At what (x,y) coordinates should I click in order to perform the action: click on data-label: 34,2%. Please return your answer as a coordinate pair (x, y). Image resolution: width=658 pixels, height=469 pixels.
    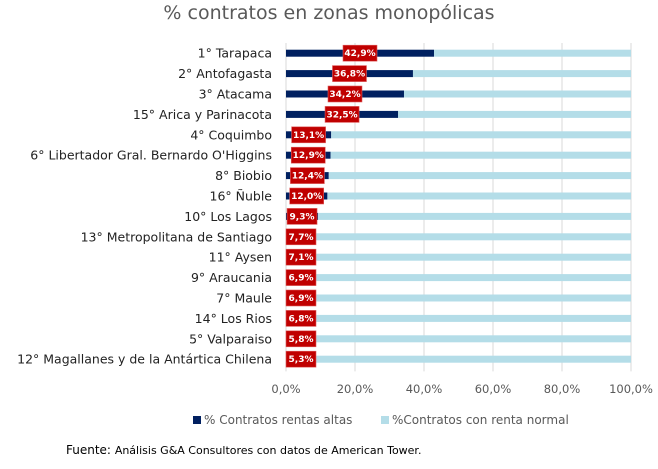
    Looking at the image, I should click on (344, 95).